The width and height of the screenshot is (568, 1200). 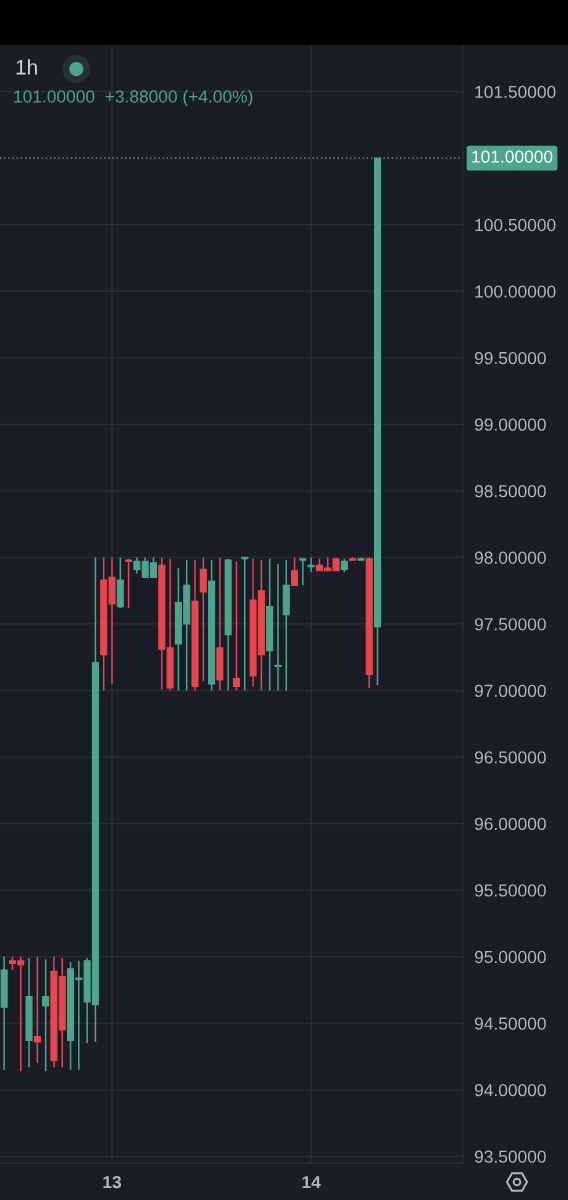 What do you see at coordinates (510, 1156) in the screenshot?
I see `y-tick-label: 93.50000` at bounding box center [510, 1156].